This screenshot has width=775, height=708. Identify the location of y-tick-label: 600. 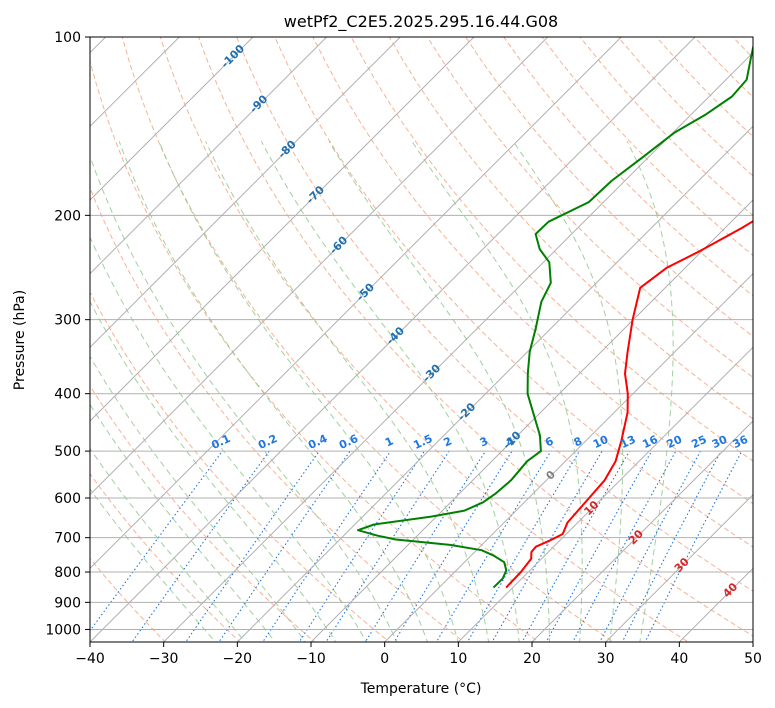
(67, 499).